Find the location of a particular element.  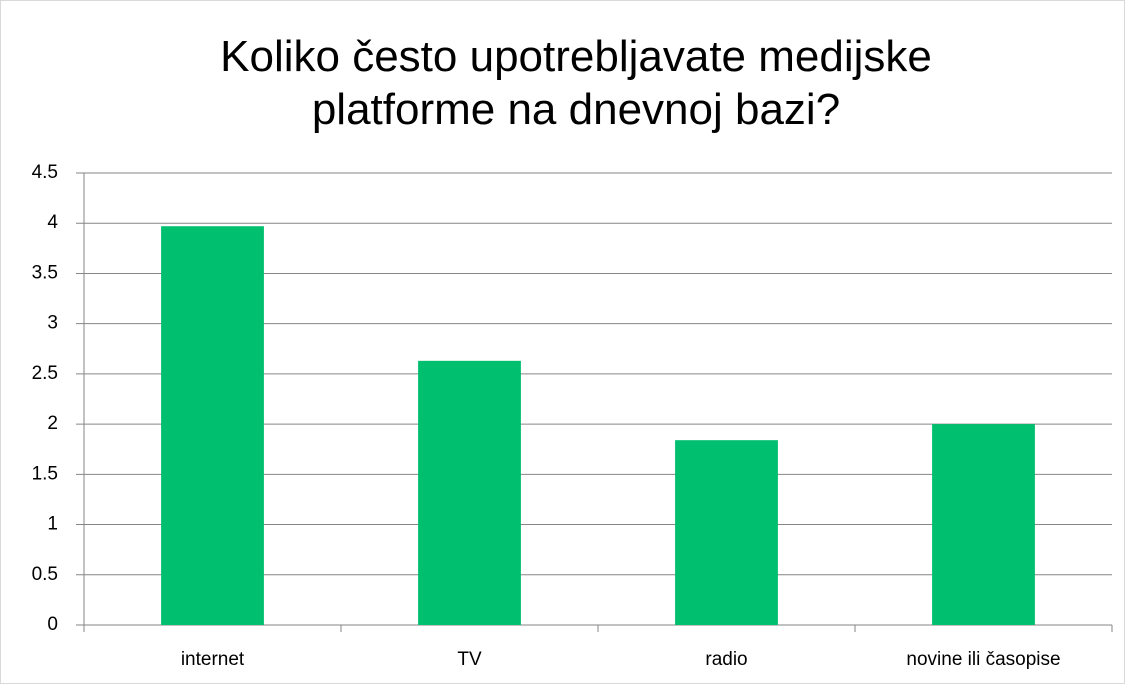

y-tick-label: 1 is located at coordinates (52, 524).